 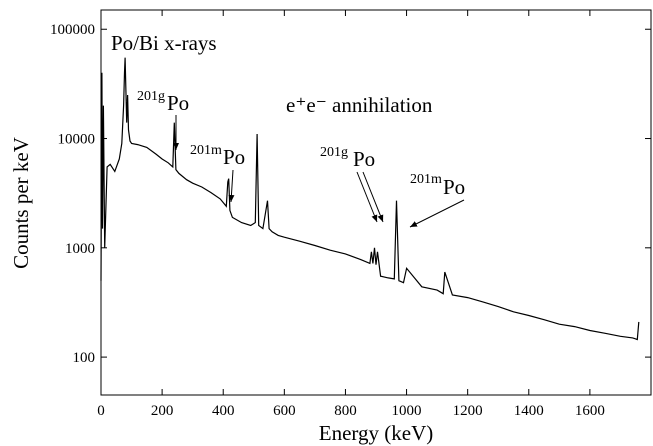 I want to click on y-tick-label: 1000, so click(x=80, y=249).